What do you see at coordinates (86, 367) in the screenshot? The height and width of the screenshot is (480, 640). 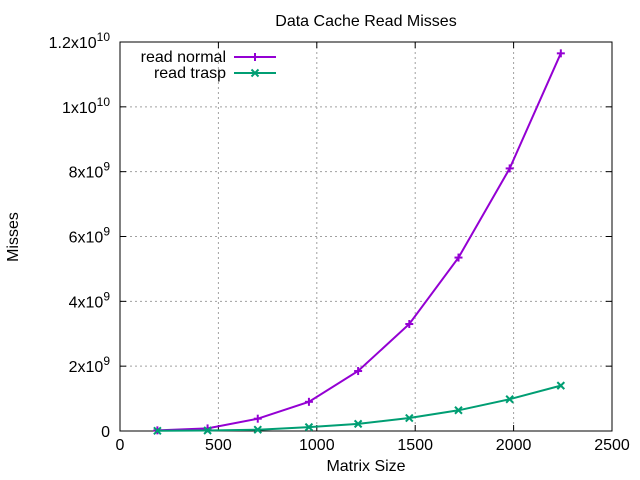 I see `y-tick-label-mantissa: 2x10` at bounding box center [86, 367].